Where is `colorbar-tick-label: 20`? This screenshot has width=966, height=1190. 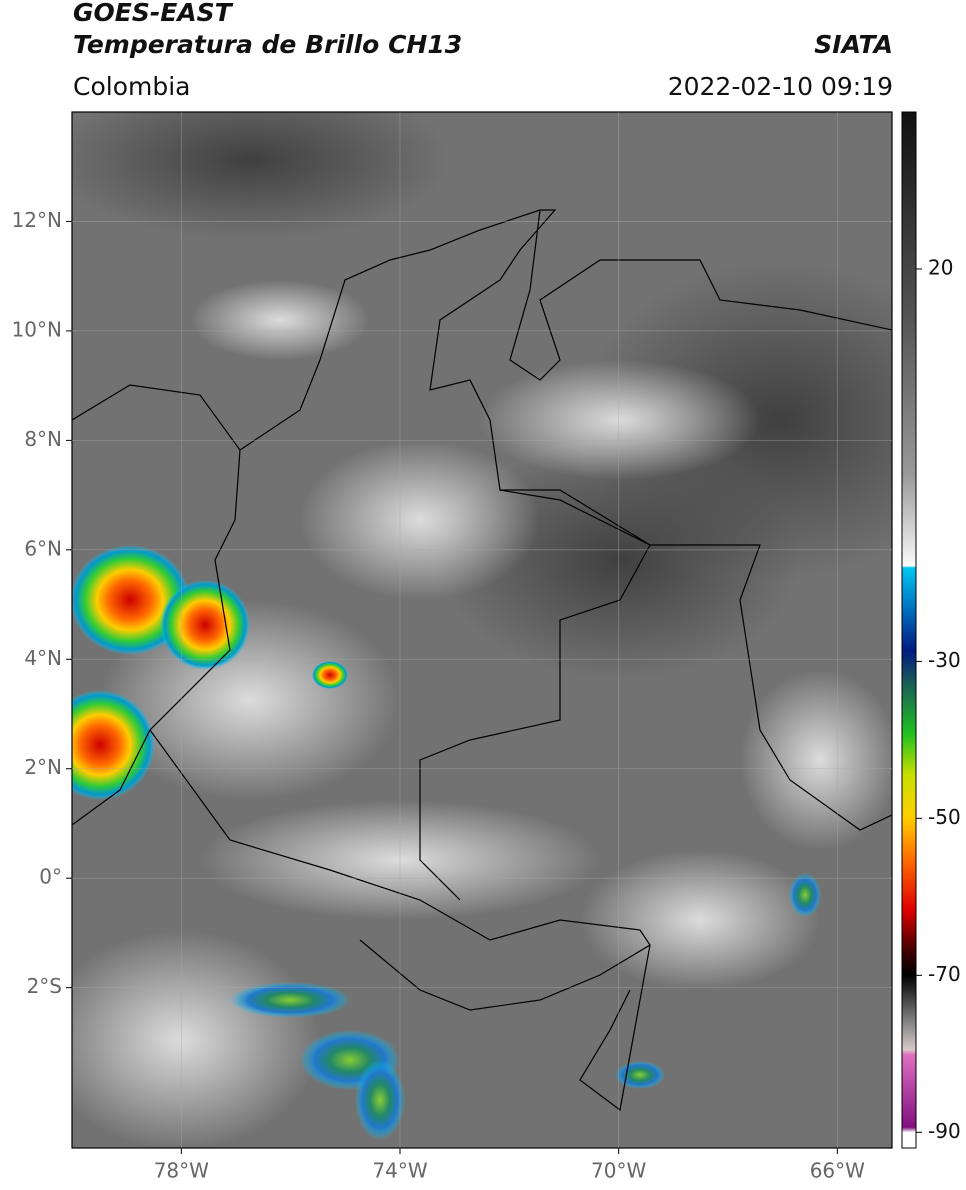 colorbar-tick-label: 20 is located at coordinates (940, 267).